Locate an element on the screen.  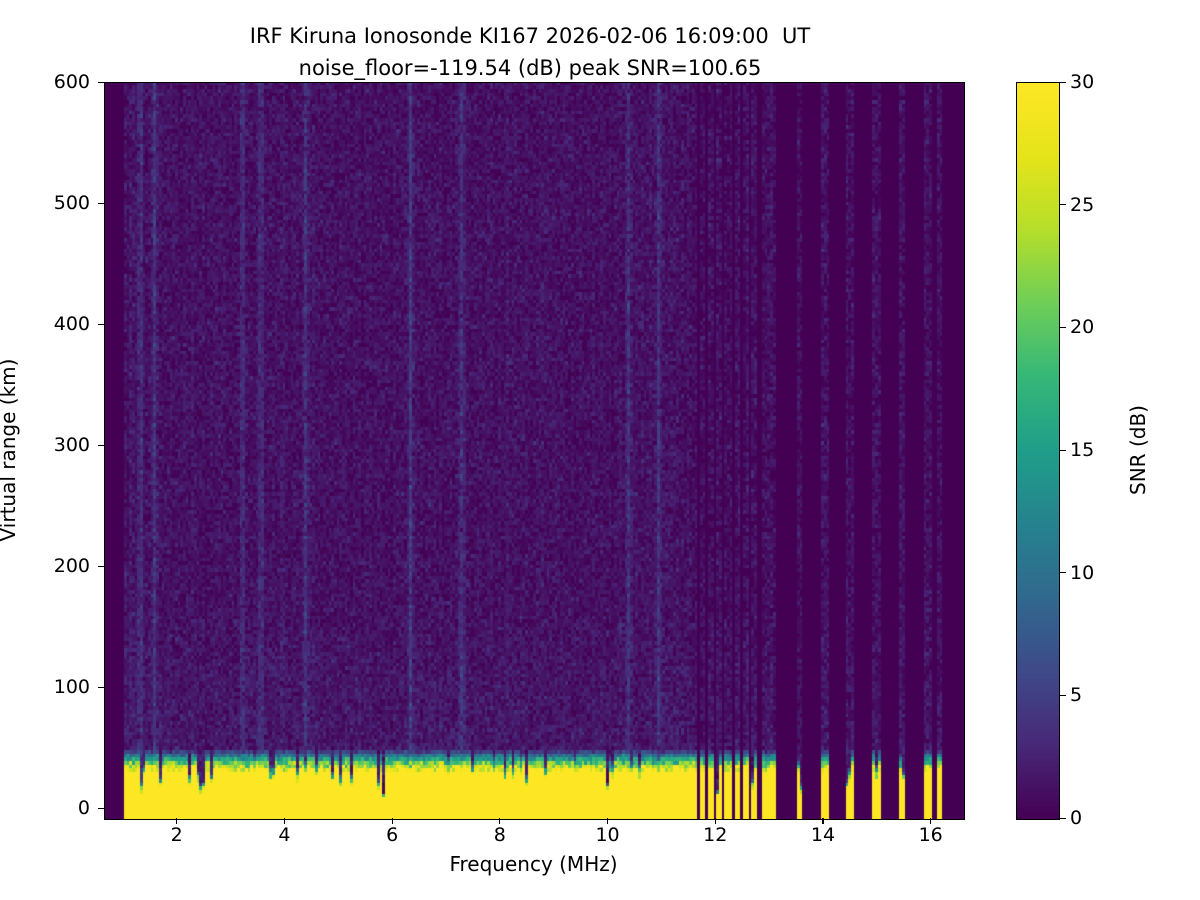
y-axis-label: Virtual range (km) is located at coordinates (10, 450).